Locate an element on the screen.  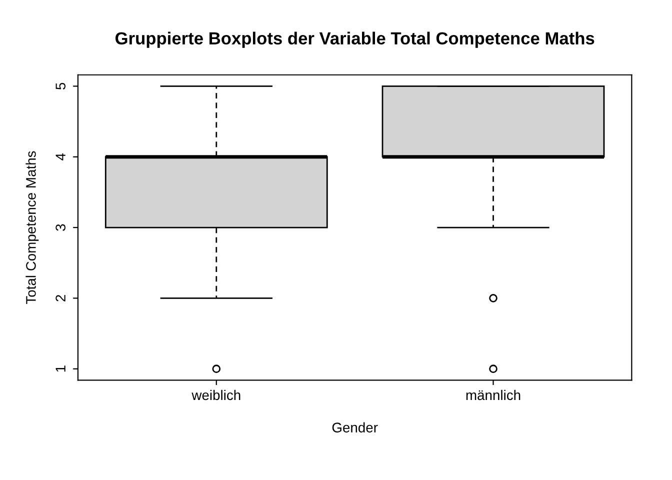
y-tick-label: 1 is located at coordinates (61, 369).